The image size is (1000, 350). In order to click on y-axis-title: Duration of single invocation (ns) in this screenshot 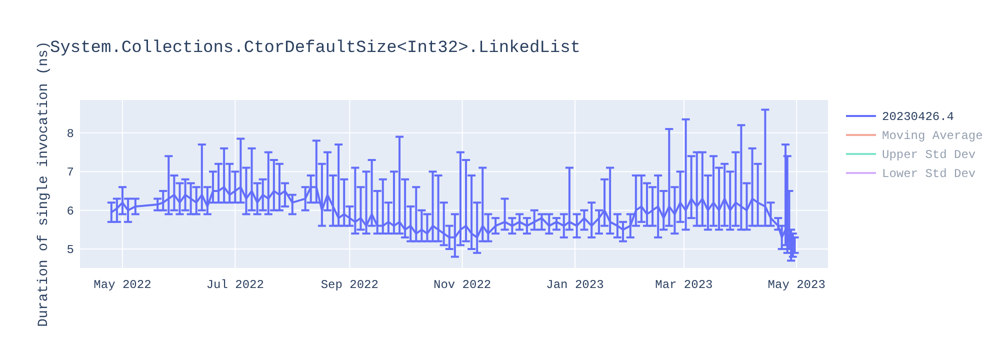, I will do `click(44, 184)`.